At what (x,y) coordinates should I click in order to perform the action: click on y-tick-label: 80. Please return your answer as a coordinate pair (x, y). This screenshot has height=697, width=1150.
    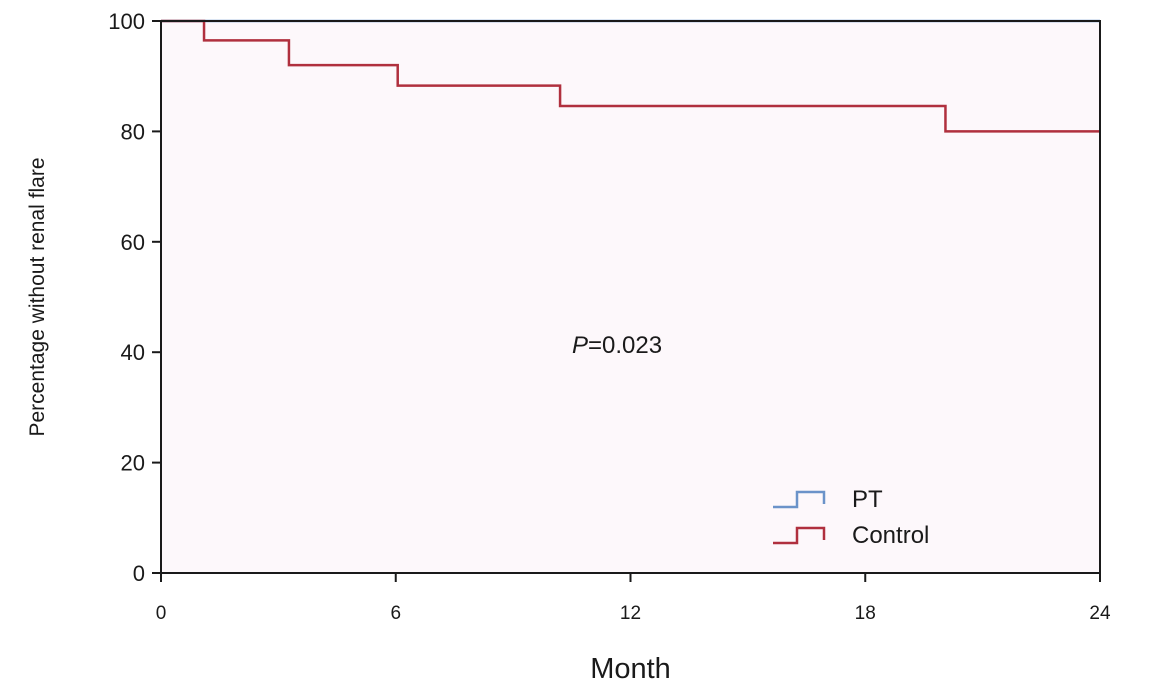
    Looking at the image, I should click on (133, 131).